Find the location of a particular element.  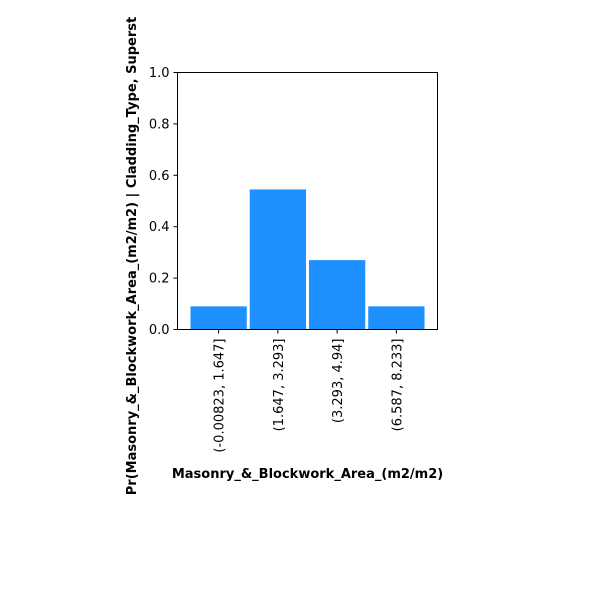

y-tick-label-5: 1.0 is located at coordinates (159, 73).